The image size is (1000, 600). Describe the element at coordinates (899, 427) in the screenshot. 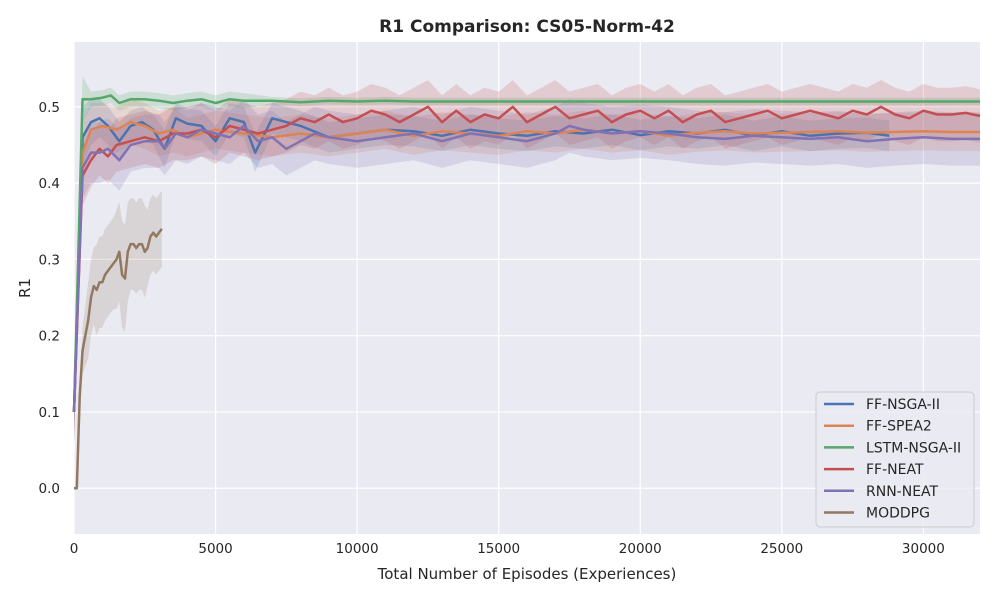

I see `legend-label: FF-SPEA2` at that location.